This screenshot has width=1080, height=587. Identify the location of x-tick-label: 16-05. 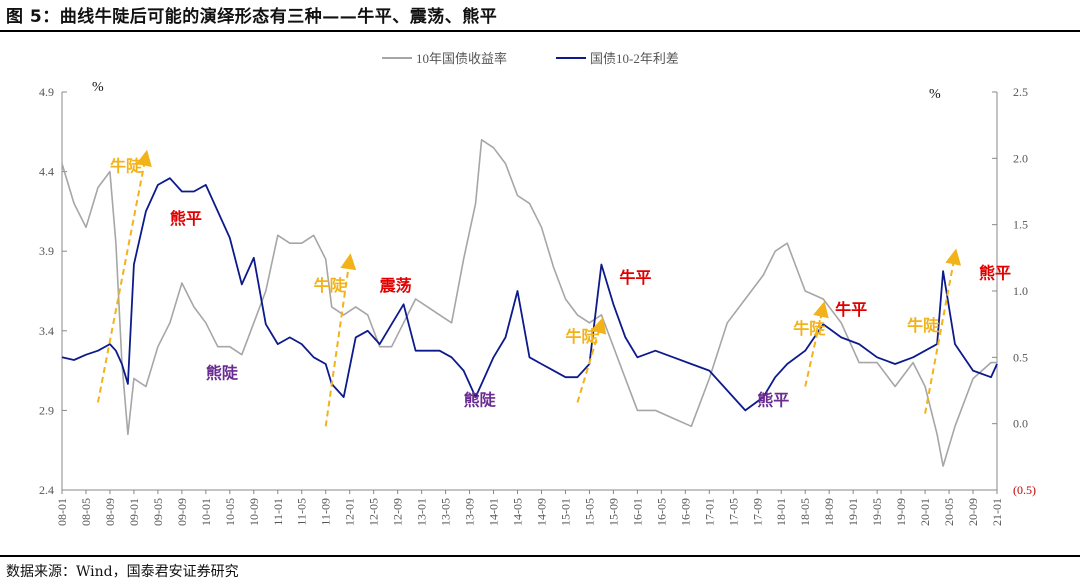
(661, 512).